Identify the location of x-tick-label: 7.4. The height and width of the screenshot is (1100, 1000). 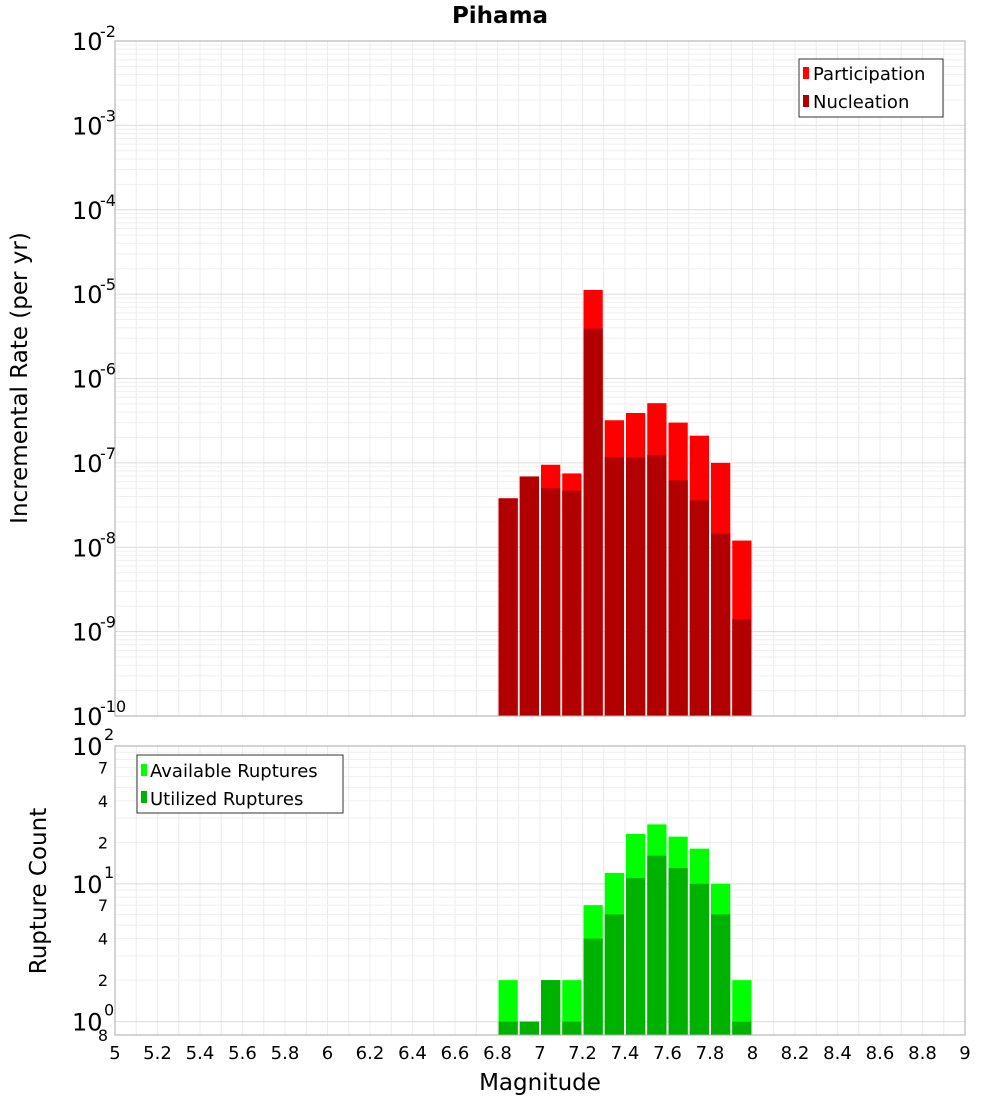
(625, 1053).